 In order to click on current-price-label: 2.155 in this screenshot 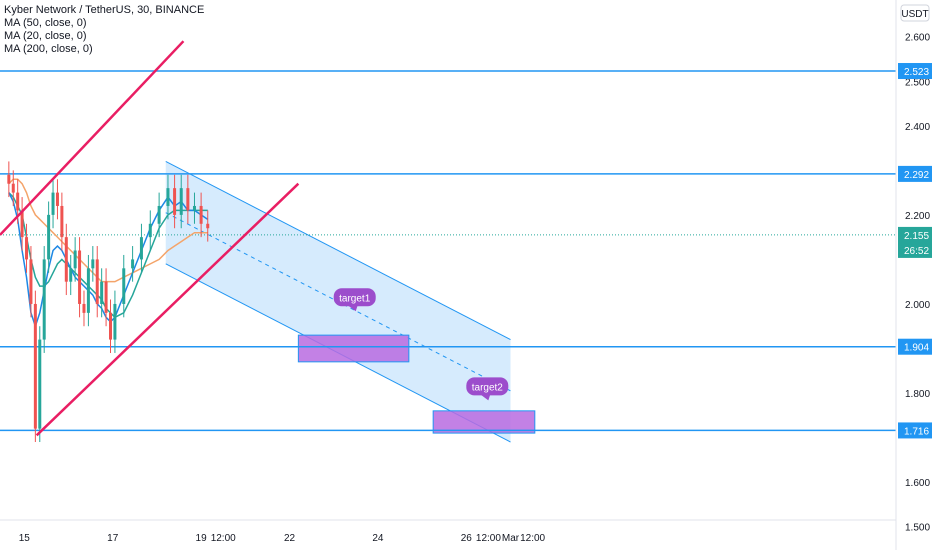, I will do `click(916, 236)`.